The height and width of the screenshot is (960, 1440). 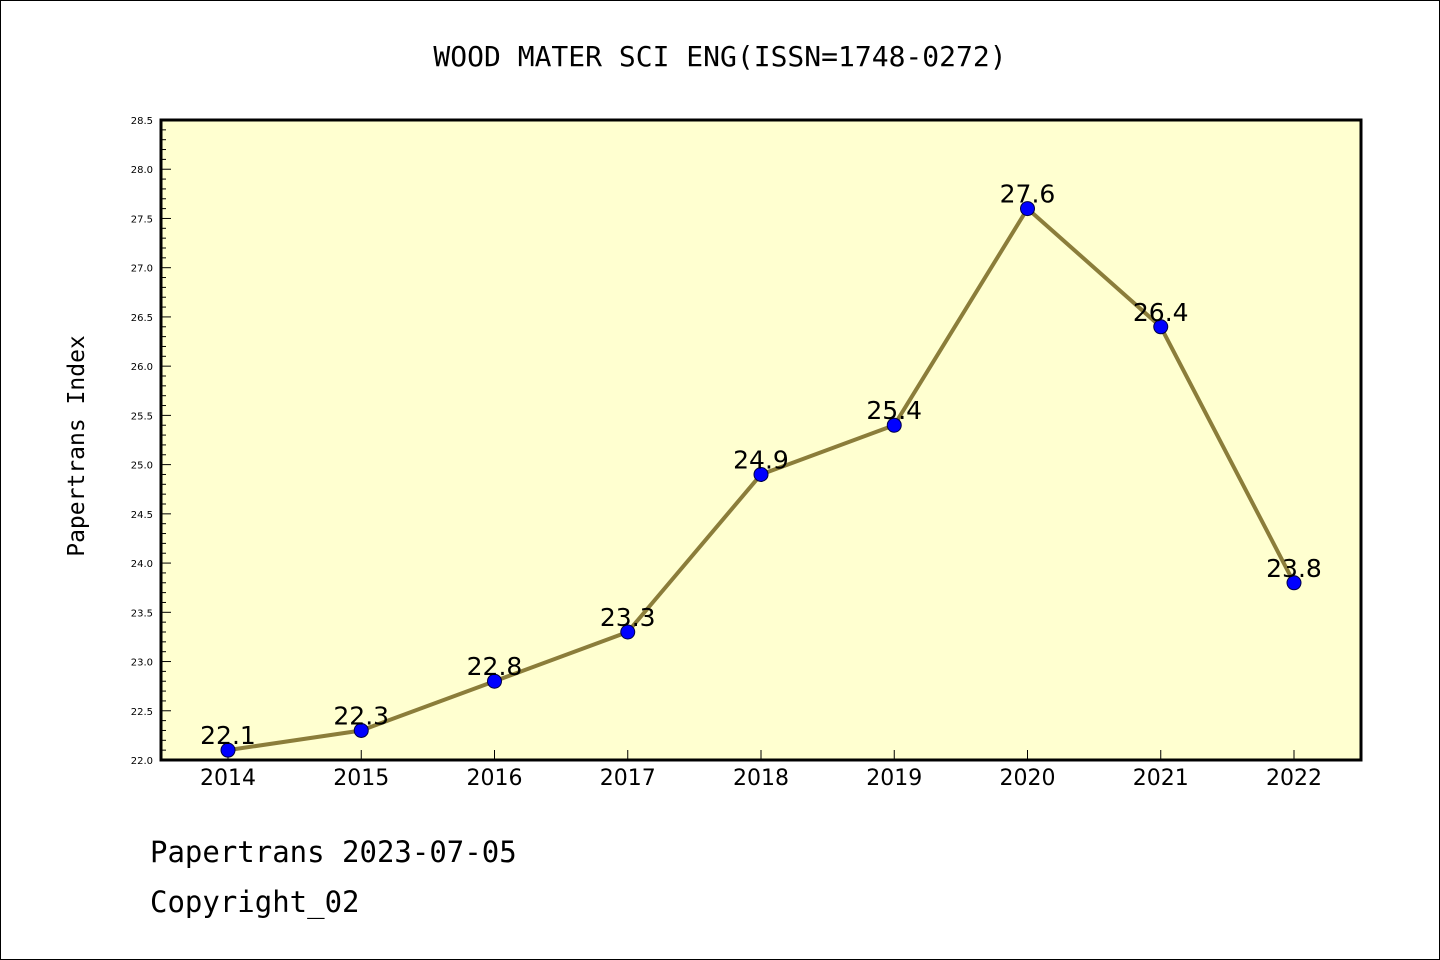 I want to click on x-tick-label: 2018, so click(x=761, y=778).